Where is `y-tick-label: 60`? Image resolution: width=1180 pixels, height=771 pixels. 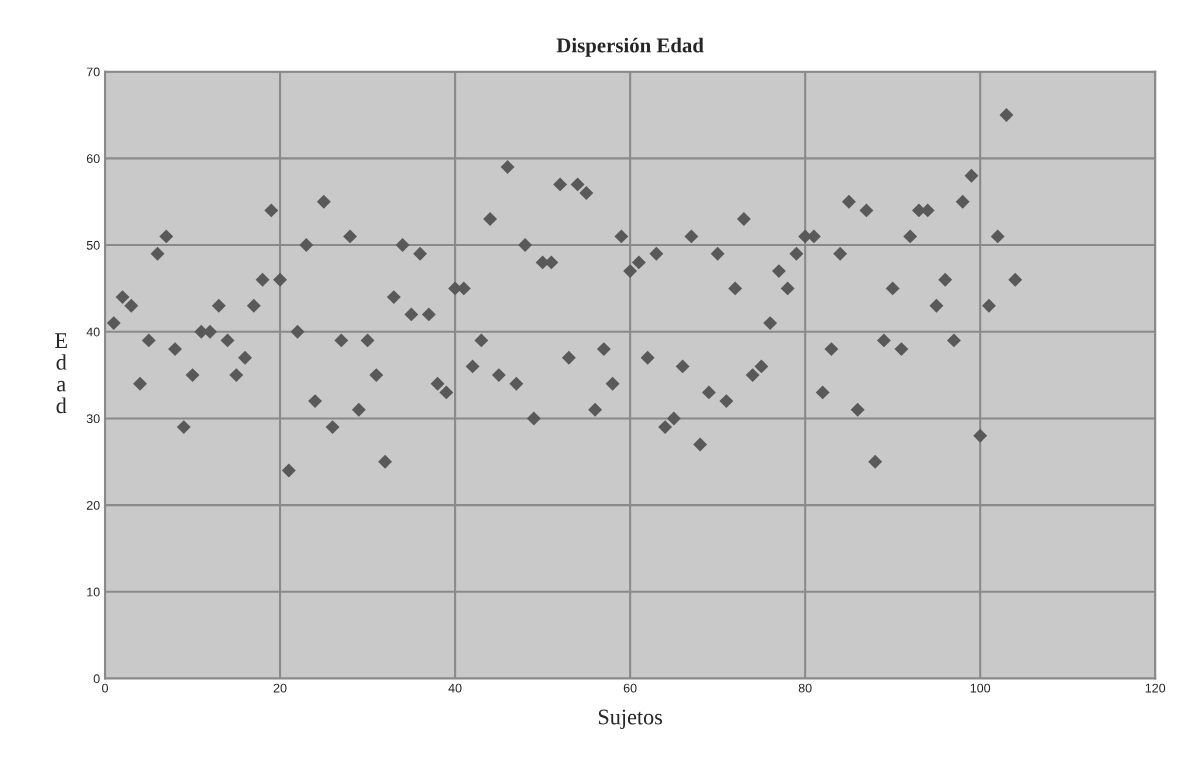 y-tick-label: 60 is located at coordinates (93, 159).